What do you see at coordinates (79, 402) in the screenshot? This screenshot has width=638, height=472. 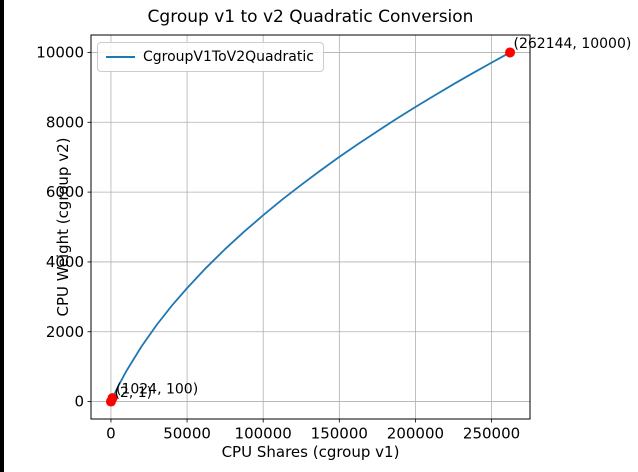 I see `y-tick-label: 0` at bounding box center [79, 402].